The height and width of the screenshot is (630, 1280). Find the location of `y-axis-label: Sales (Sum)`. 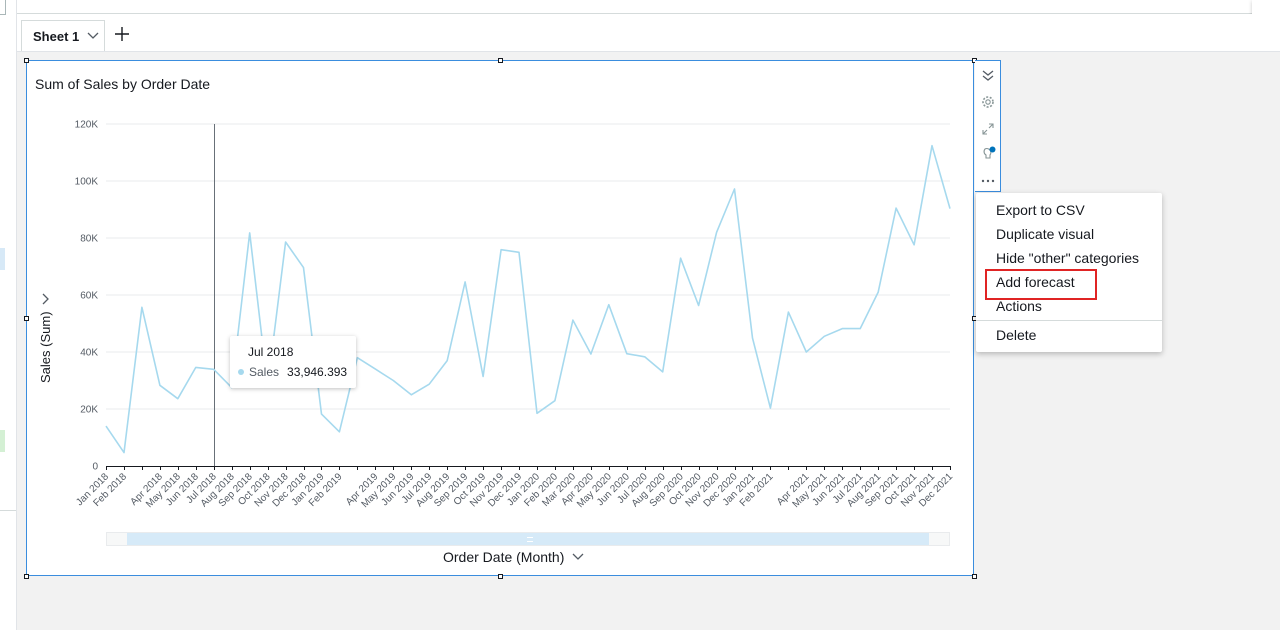

y-axis-label: Sales (Sum) is located at coordinates (45, 338).